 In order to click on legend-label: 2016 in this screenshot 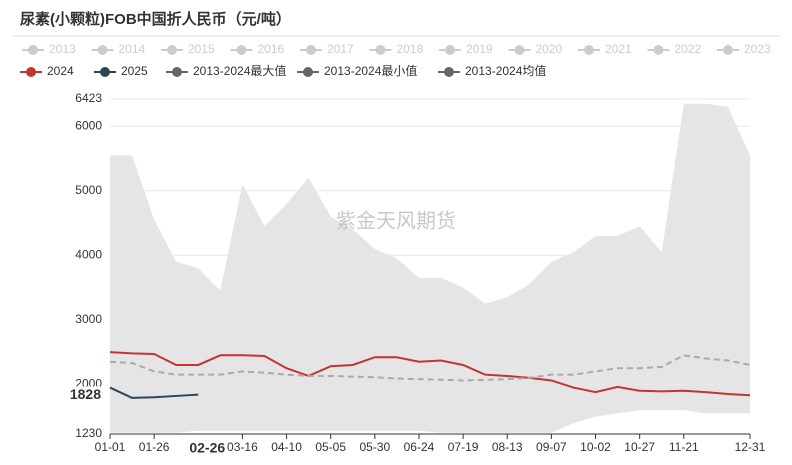, I will do `click(271, 49)`.